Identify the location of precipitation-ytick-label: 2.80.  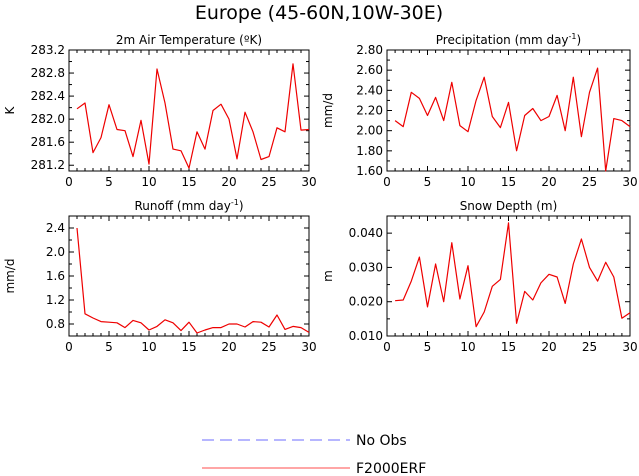
(369, 50).